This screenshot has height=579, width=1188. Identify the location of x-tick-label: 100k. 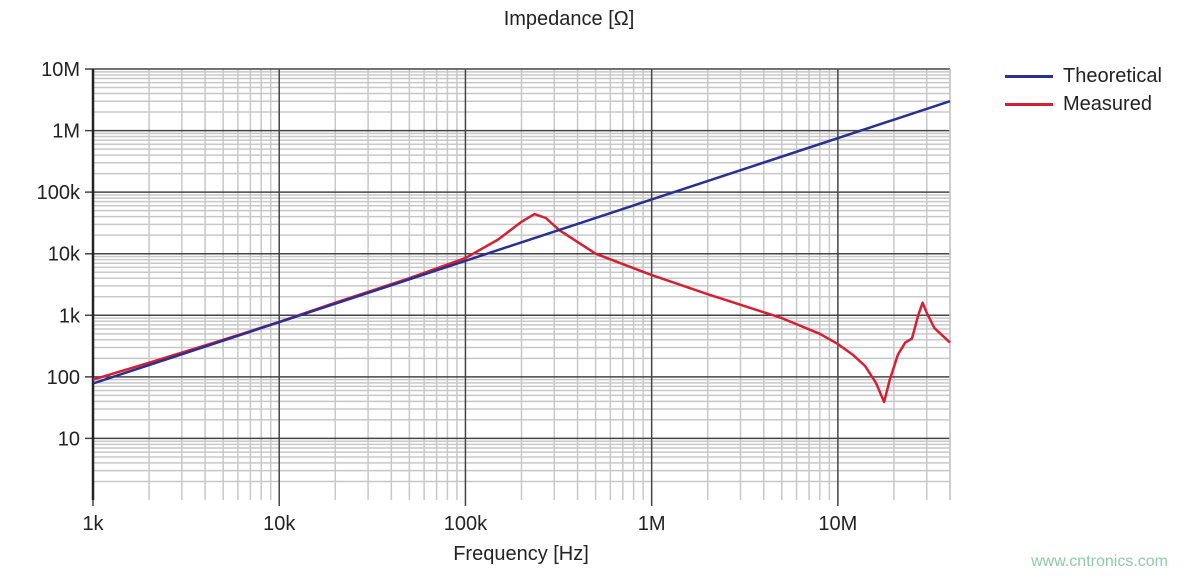
(466, 524).